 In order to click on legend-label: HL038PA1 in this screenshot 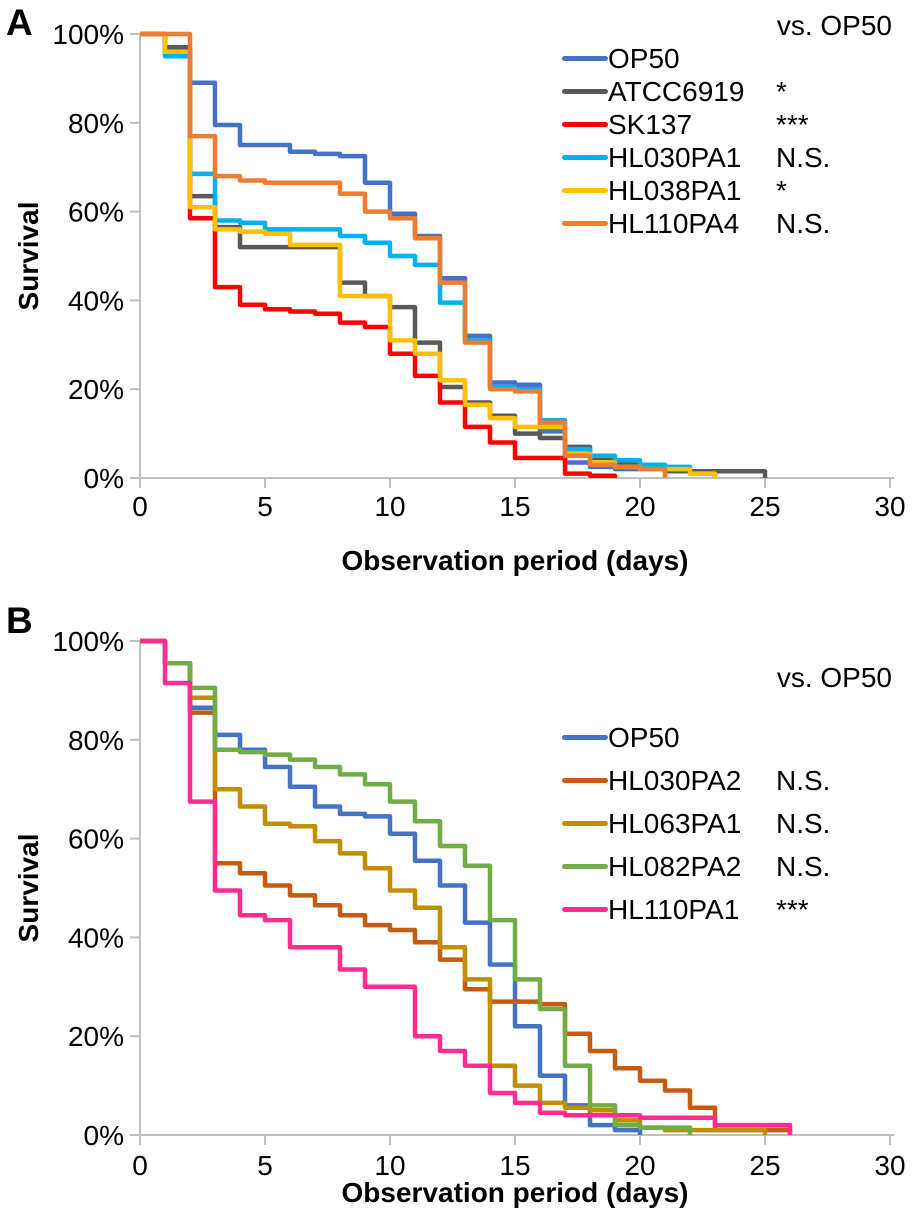, I will do `click(675, 190)`.